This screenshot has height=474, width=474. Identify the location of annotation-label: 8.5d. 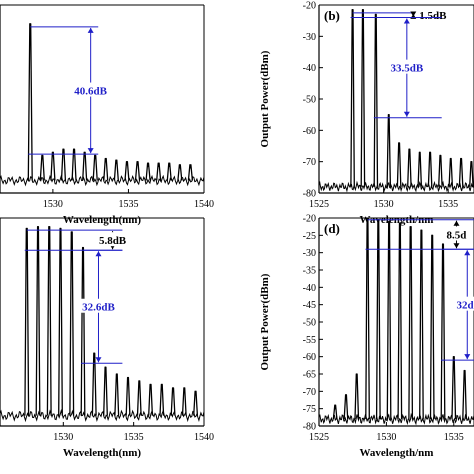
(457, 235).